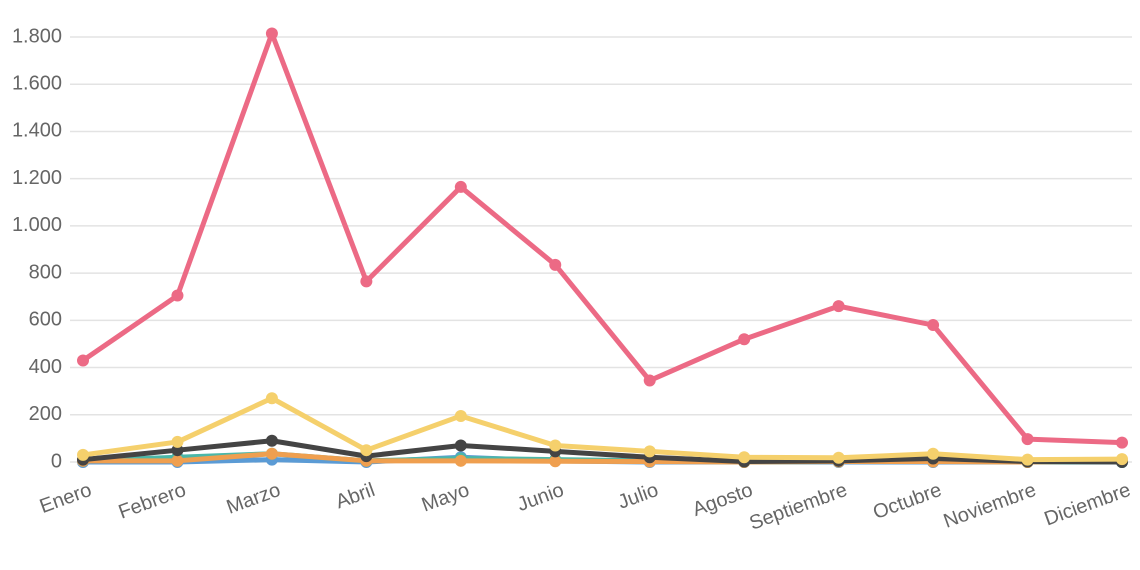 The image size is (1140, 570). Describe the element at coordinates (638, 496) in the screenshot. I see `x-tick-label: Julio` at that location.